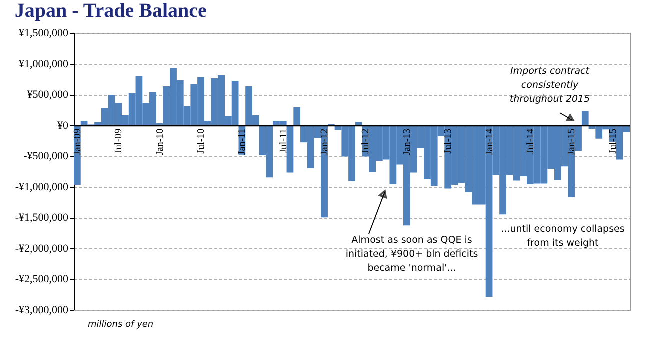  What do you see at coordinates (121, 325) in the screenshot?
I see `text: millions of yen` at bounding box center [121, 325].